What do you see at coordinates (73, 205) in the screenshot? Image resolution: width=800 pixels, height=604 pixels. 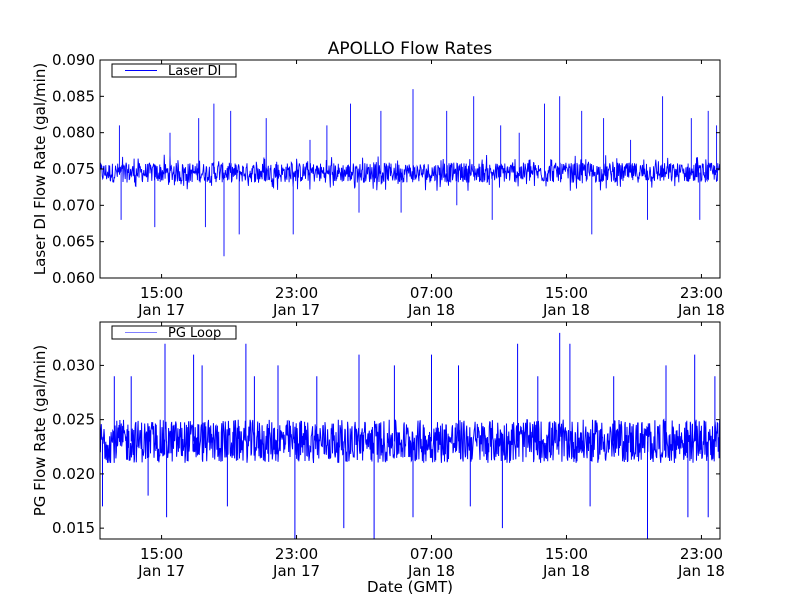 I see `y-tick-label: 0.070` at bounding box center [73, 205].